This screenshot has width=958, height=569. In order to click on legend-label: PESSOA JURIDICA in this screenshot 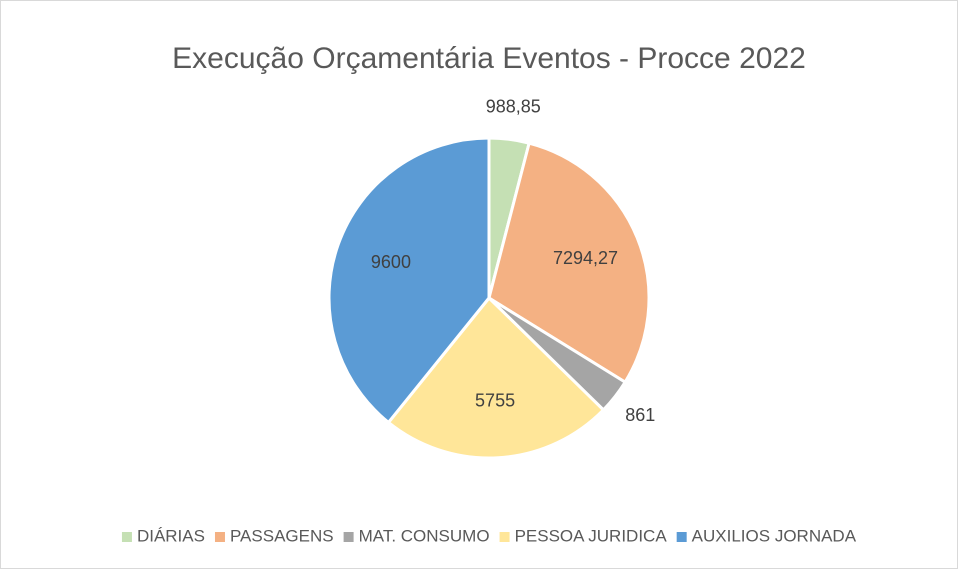, I will do `click(591, 535)`.